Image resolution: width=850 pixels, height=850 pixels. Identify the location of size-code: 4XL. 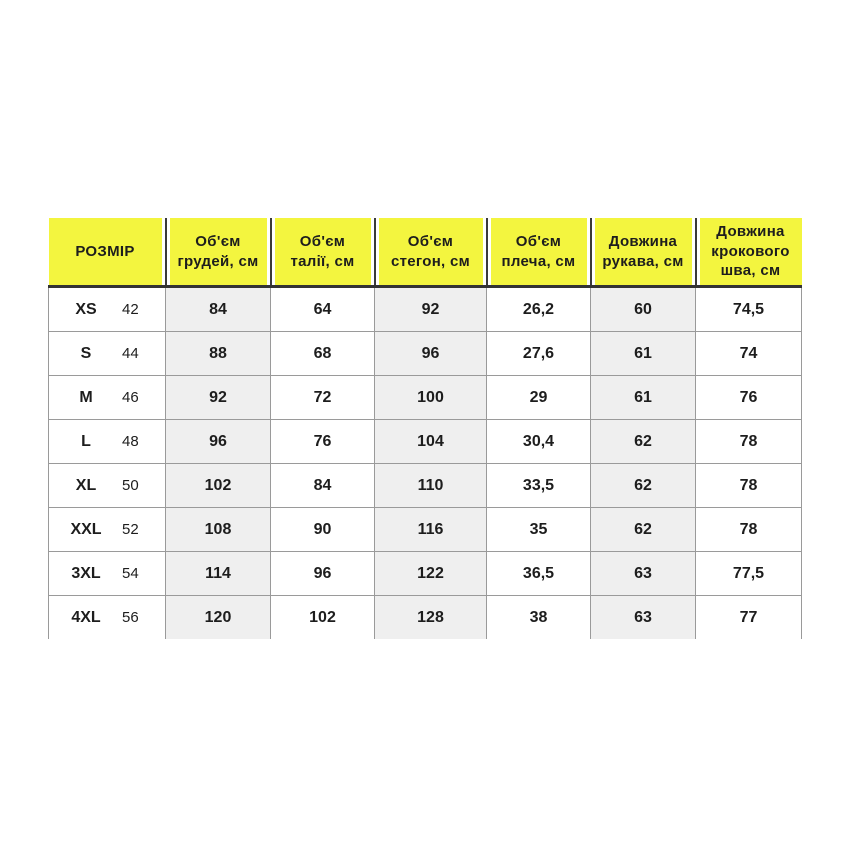
(86, 617).